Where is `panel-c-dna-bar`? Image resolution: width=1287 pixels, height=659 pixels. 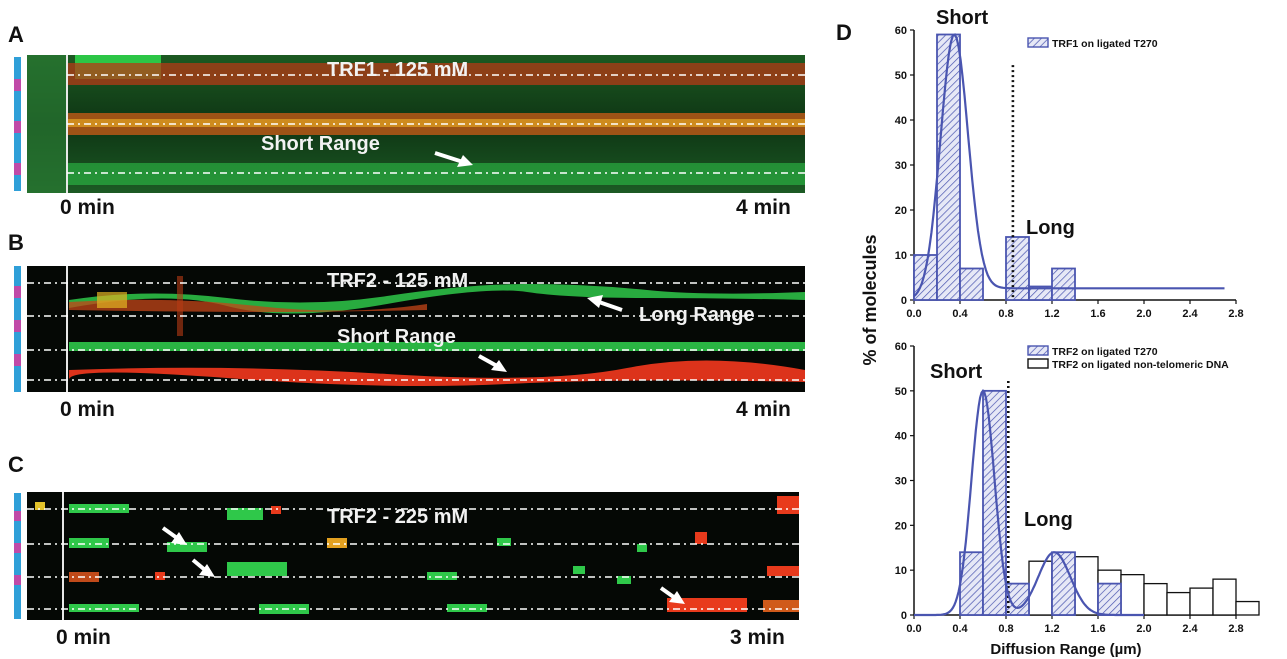 panel-c-dna-bar is located at coordinates (17, 556).